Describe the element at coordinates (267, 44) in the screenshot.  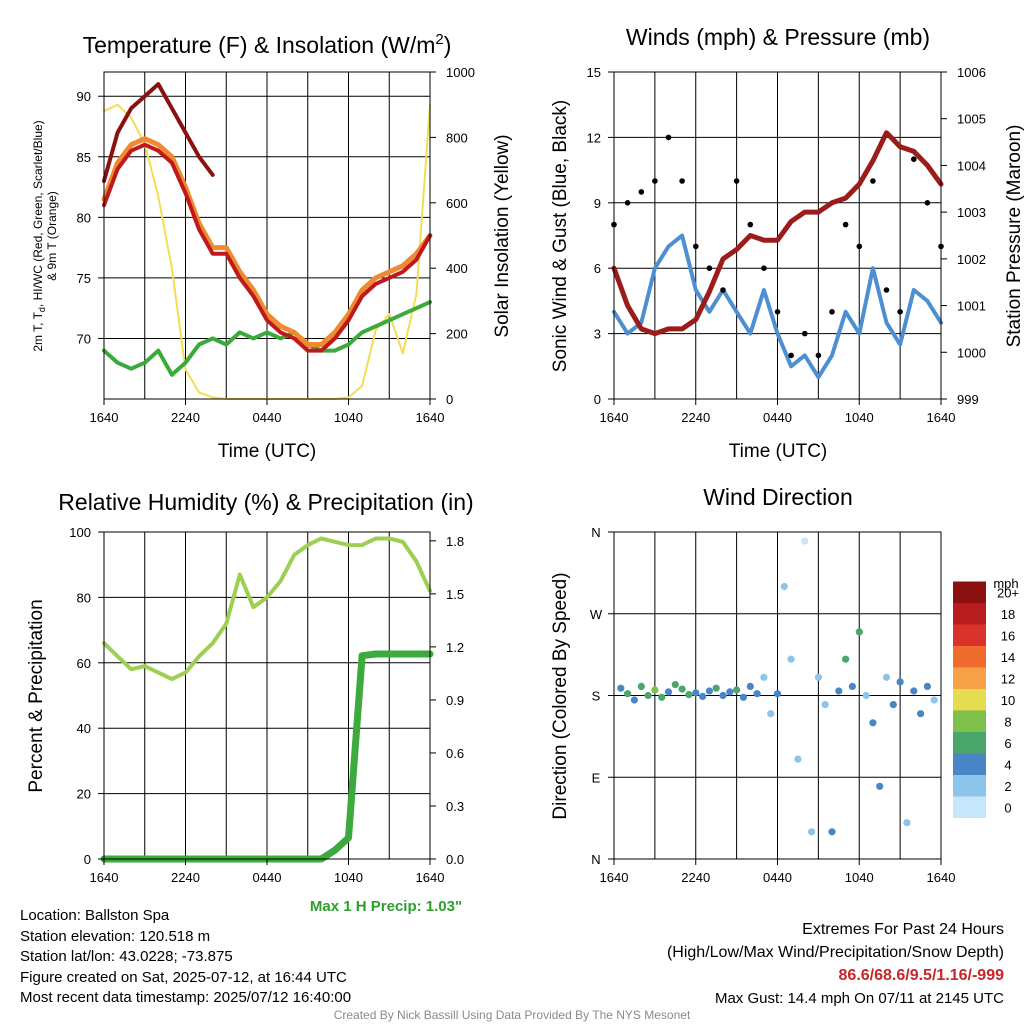
I see `temperature-title: Temperature (F) & Insolation (W/m2)` at that location.